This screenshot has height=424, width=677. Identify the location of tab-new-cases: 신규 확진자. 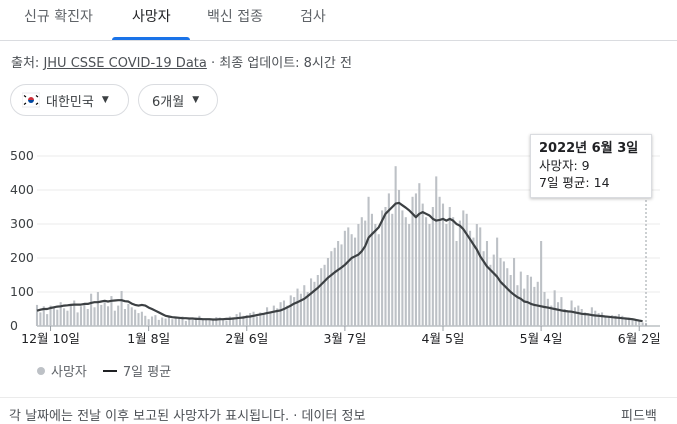
(58, 17).